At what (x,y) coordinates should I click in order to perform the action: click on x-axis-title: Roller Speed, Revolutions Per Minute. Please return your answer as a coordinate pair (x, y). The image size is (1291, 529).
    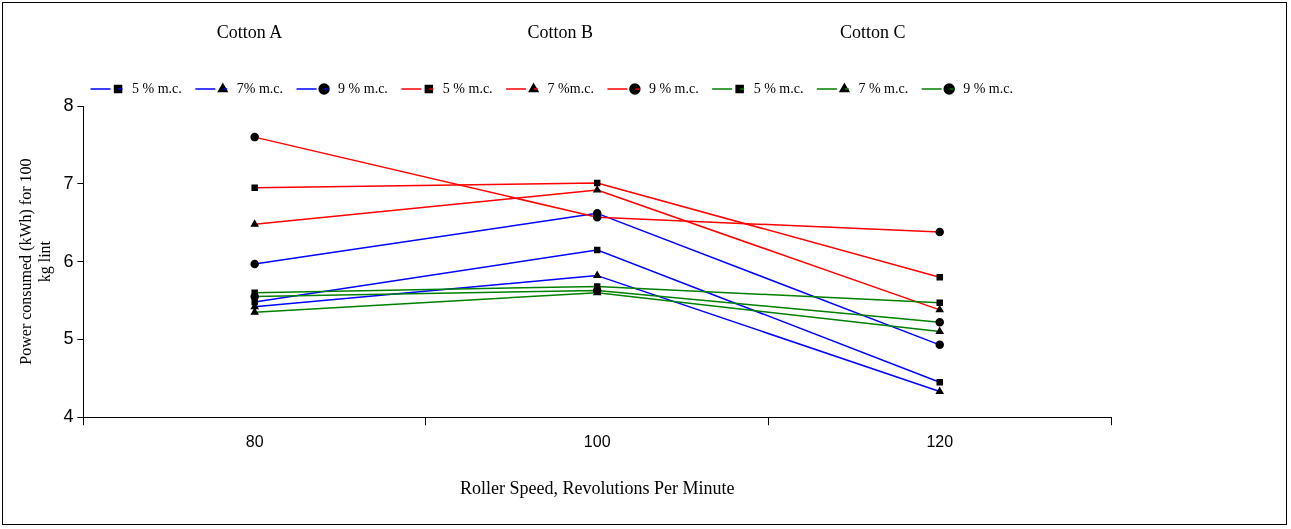
    Looking at the image, I should click on (597, 487).